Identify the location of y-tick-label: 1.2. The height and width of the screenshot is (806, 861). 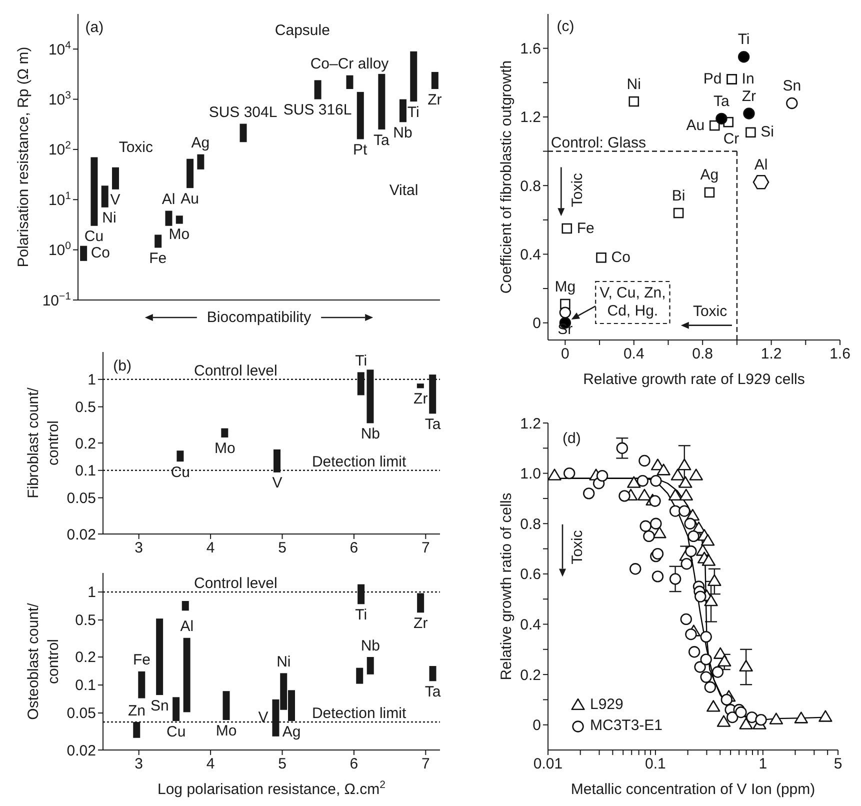
(530, 423).